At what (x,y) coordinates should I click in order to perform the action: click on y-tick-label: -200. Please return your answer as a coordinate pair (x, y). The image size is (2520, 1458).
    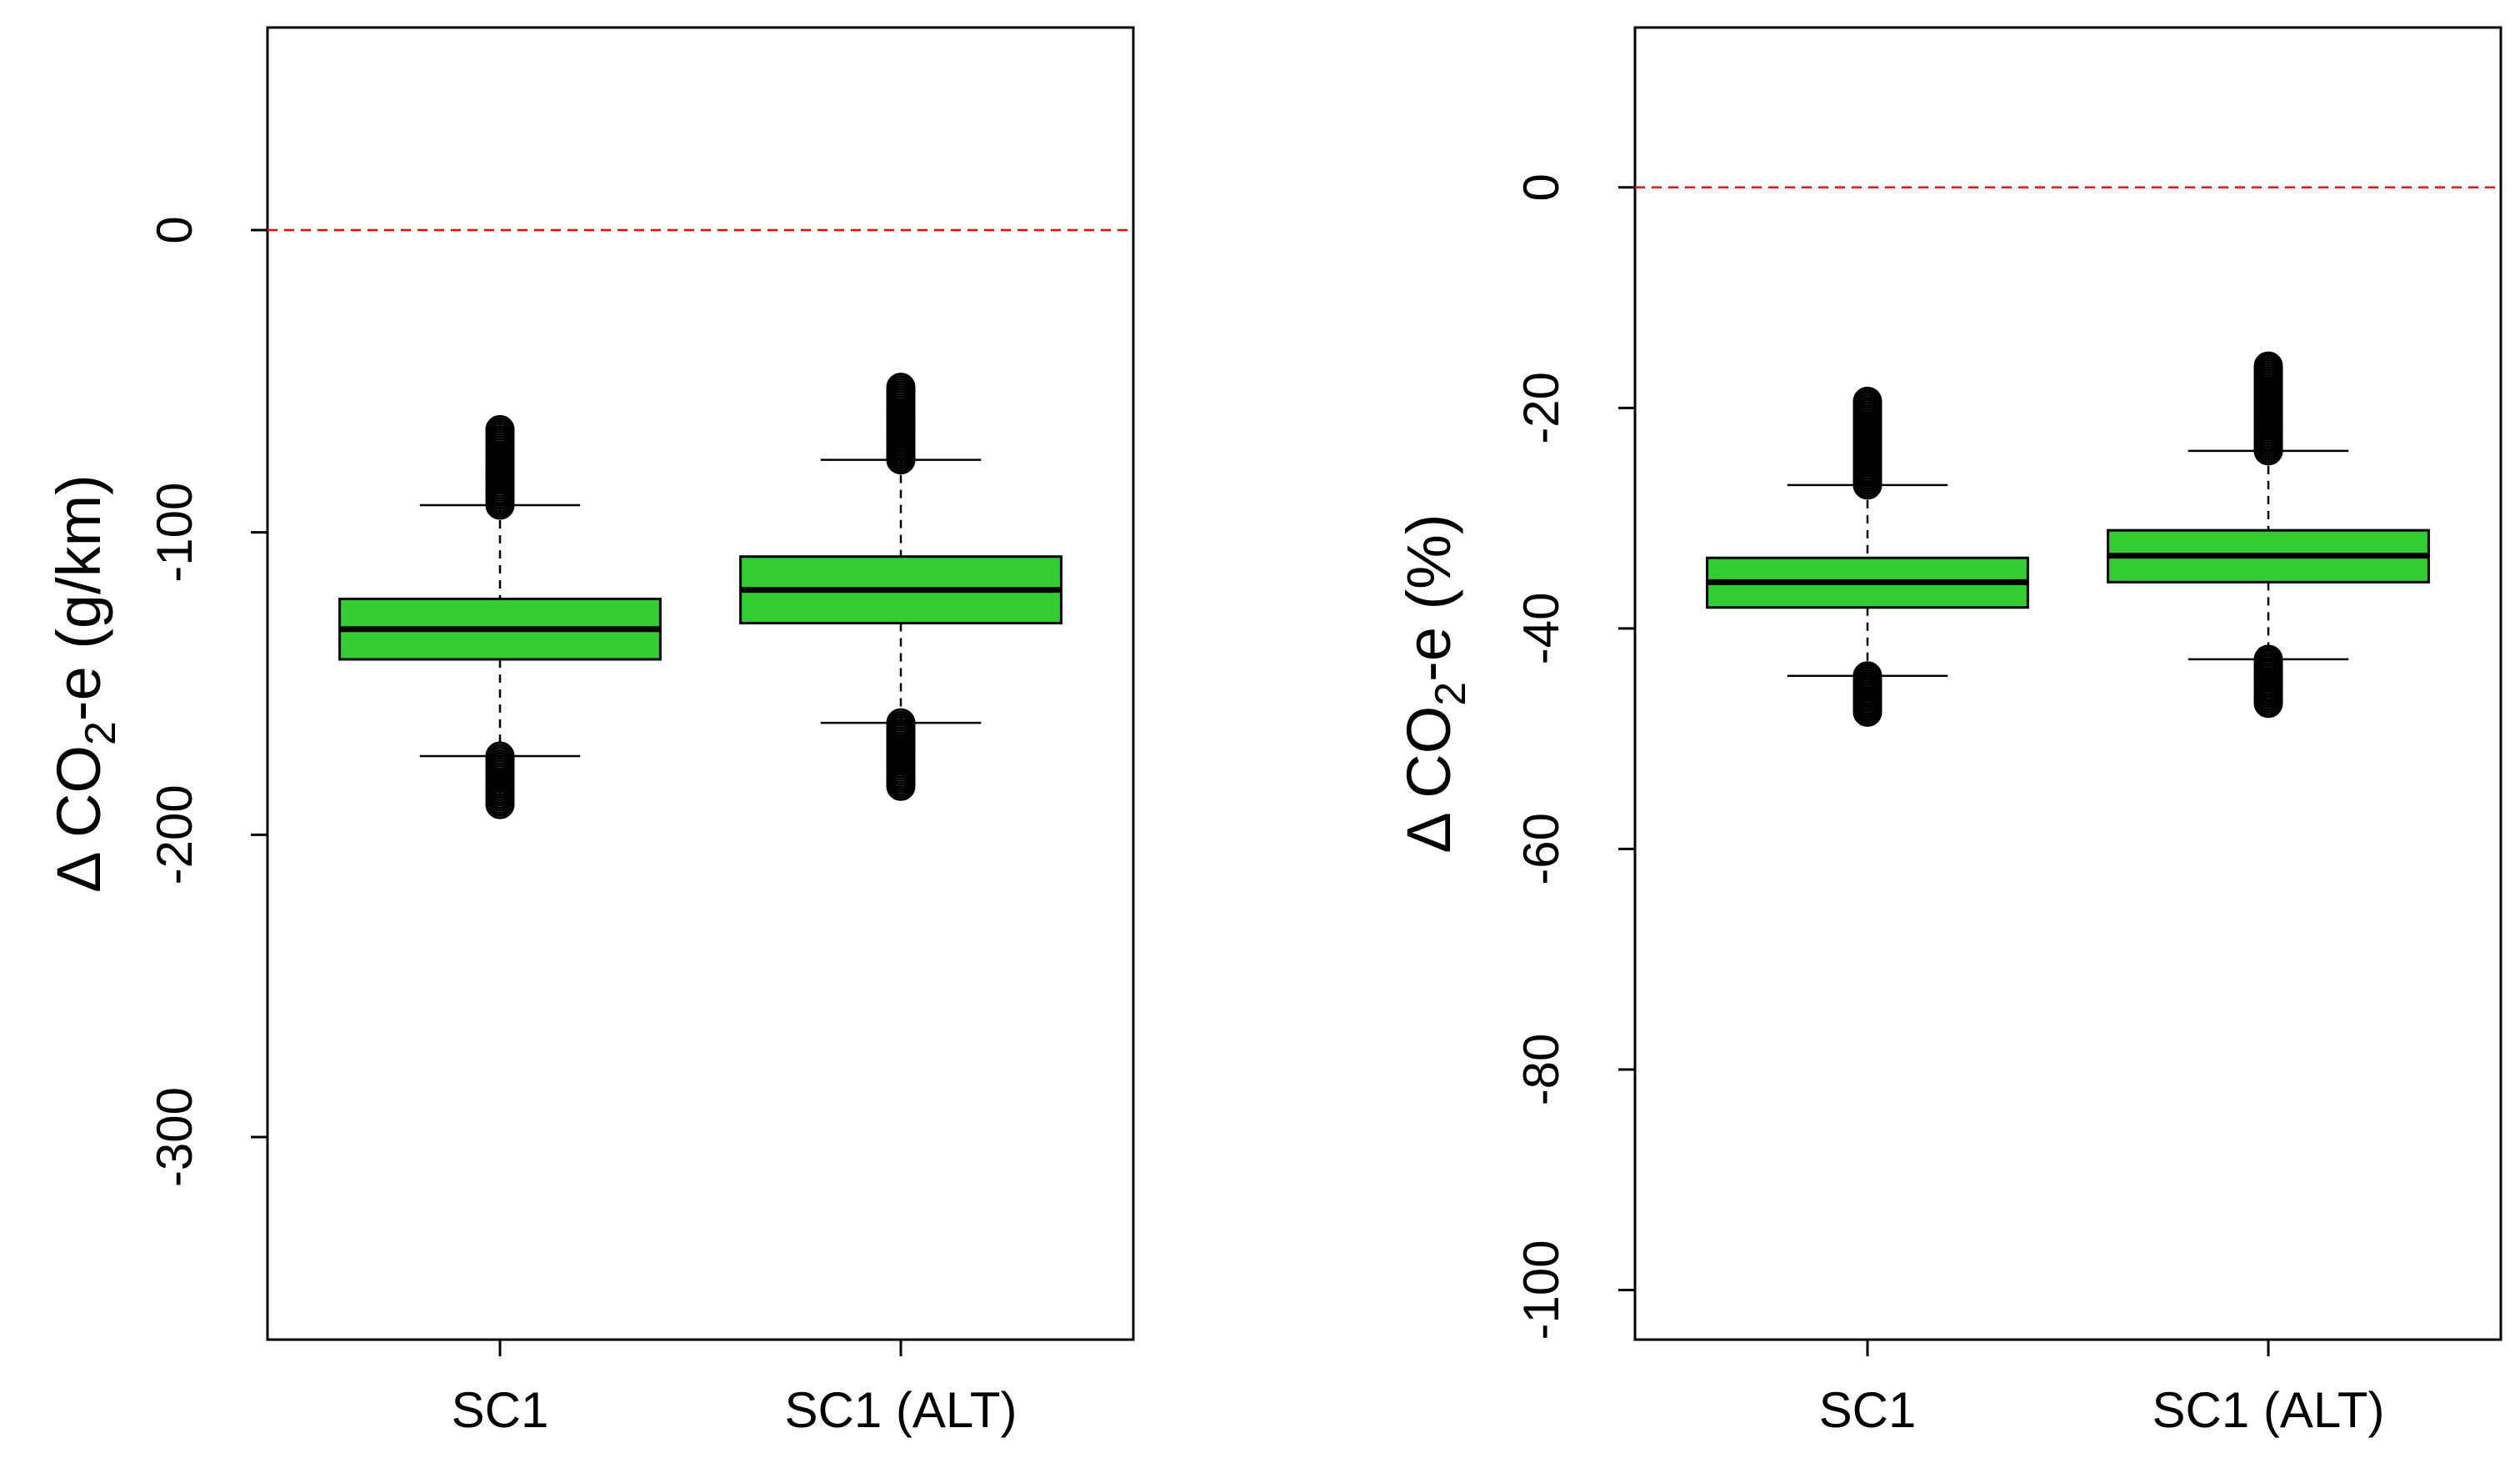
    Looking at the image, I should click on (174, 834).